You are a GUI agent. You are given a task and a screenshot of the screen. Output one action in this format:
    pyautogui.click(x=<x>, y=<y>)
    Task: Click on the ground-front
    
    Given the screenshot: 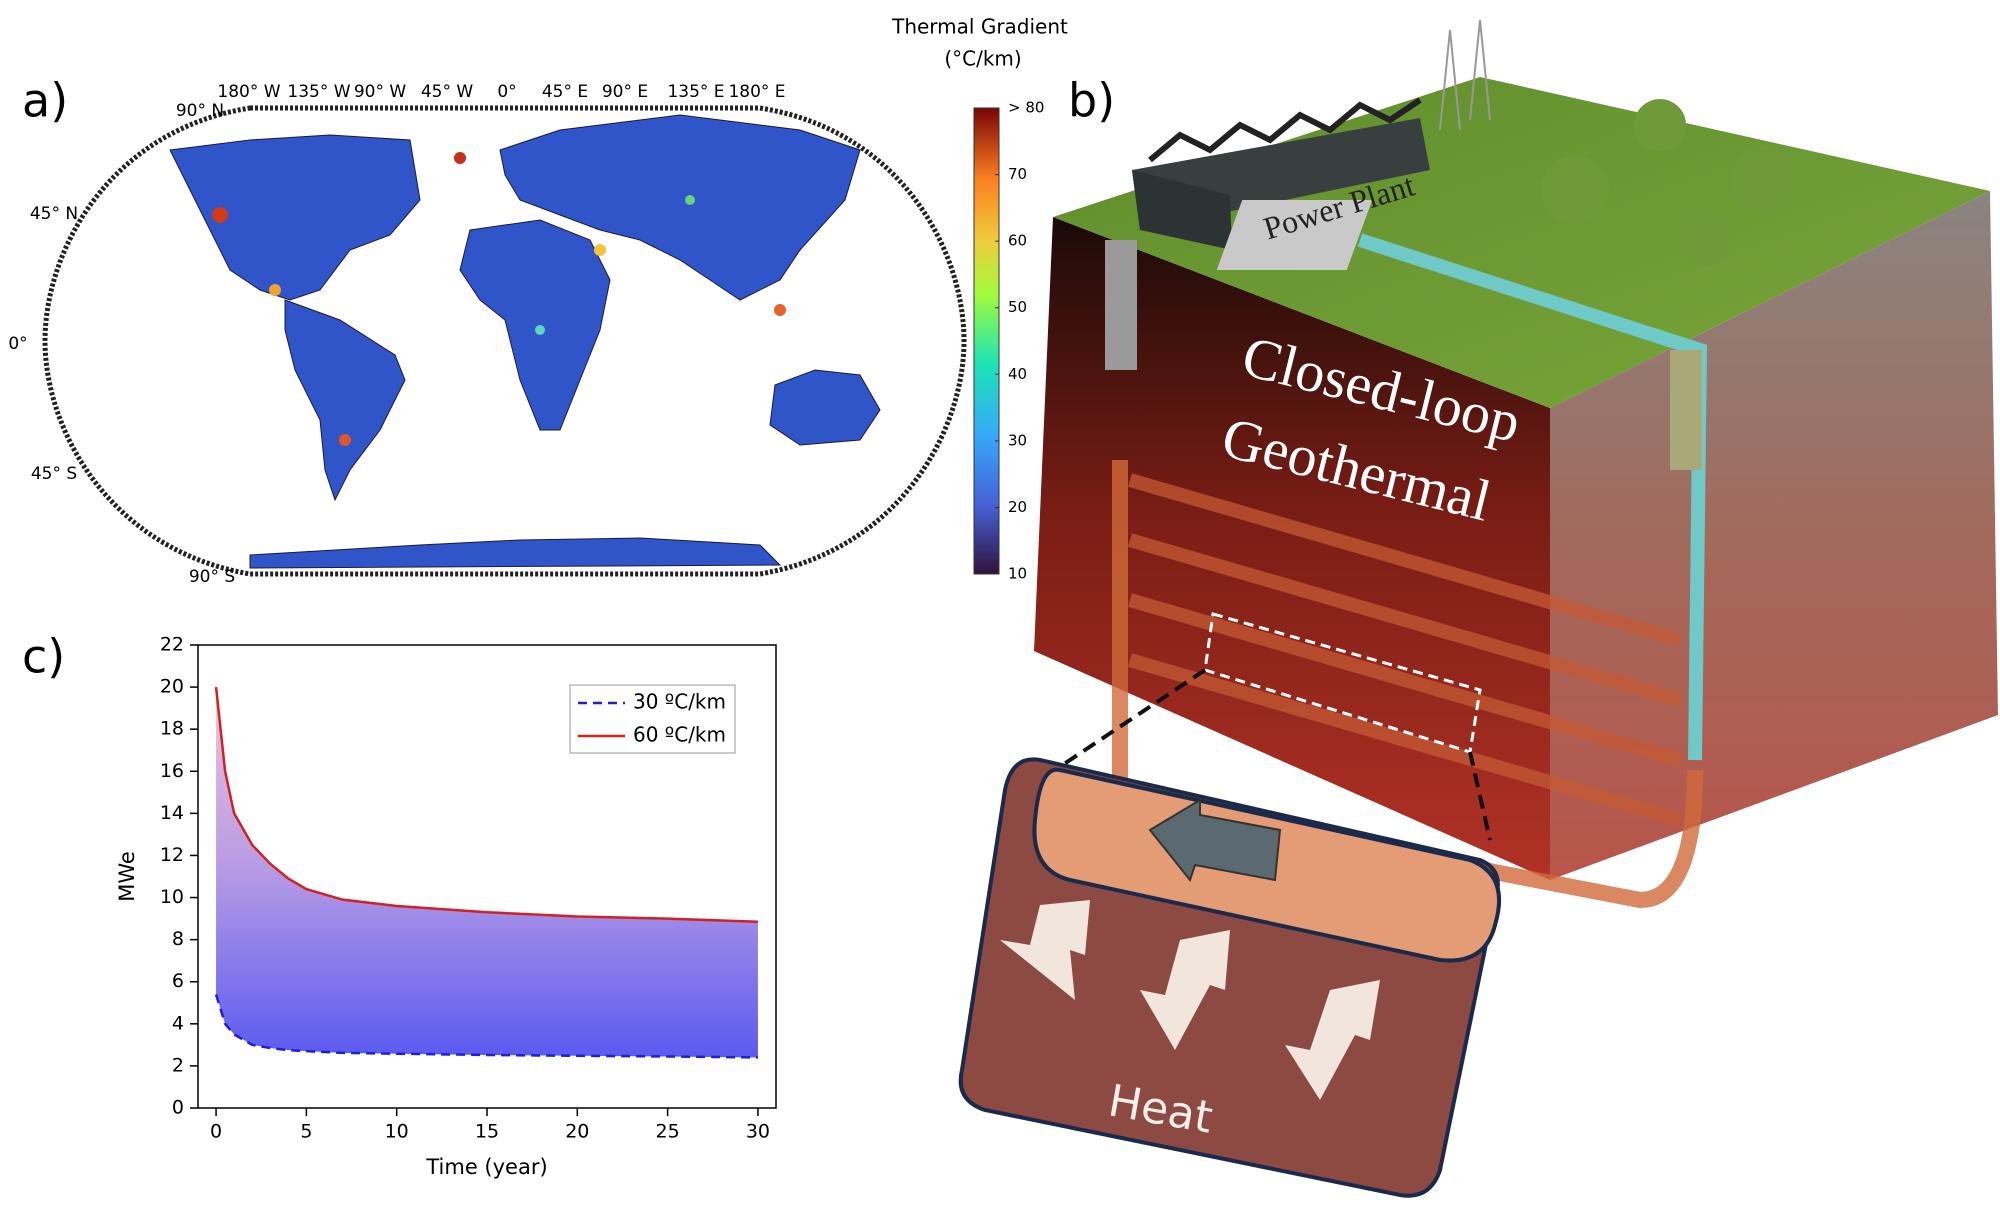 What is the action you would take?
    pyautogui.click(x=1292, y=548)
    